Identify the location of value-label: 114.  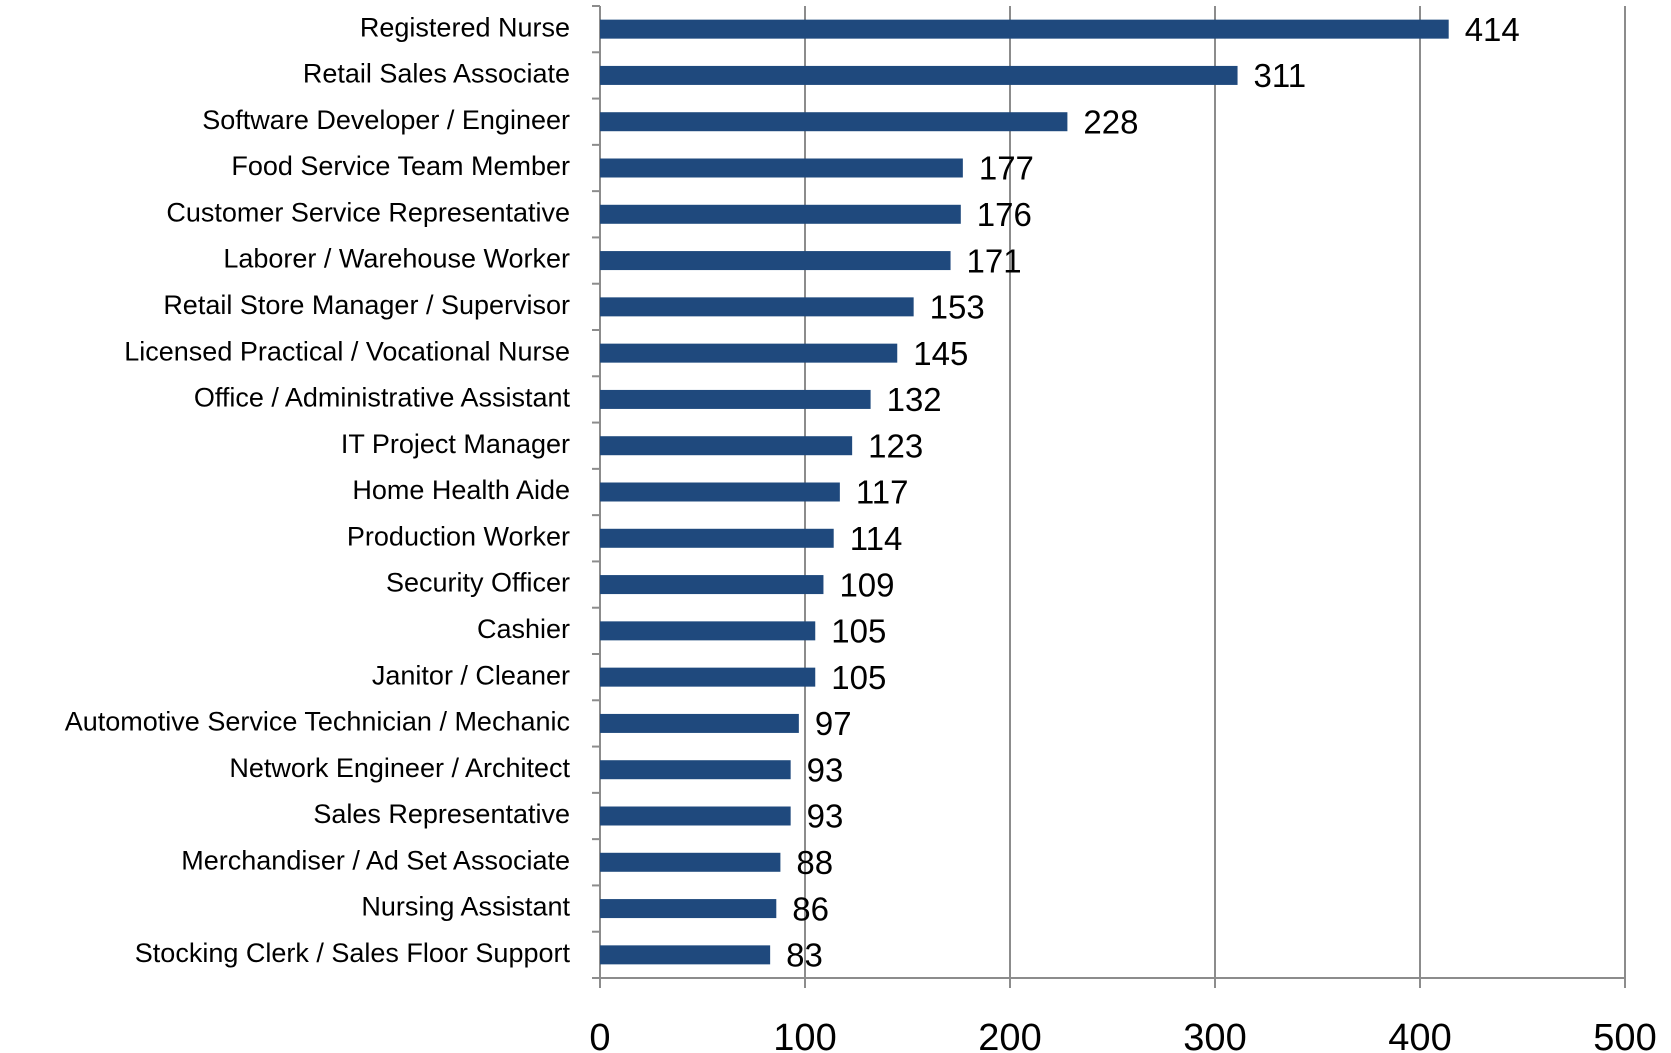
(876, 538).